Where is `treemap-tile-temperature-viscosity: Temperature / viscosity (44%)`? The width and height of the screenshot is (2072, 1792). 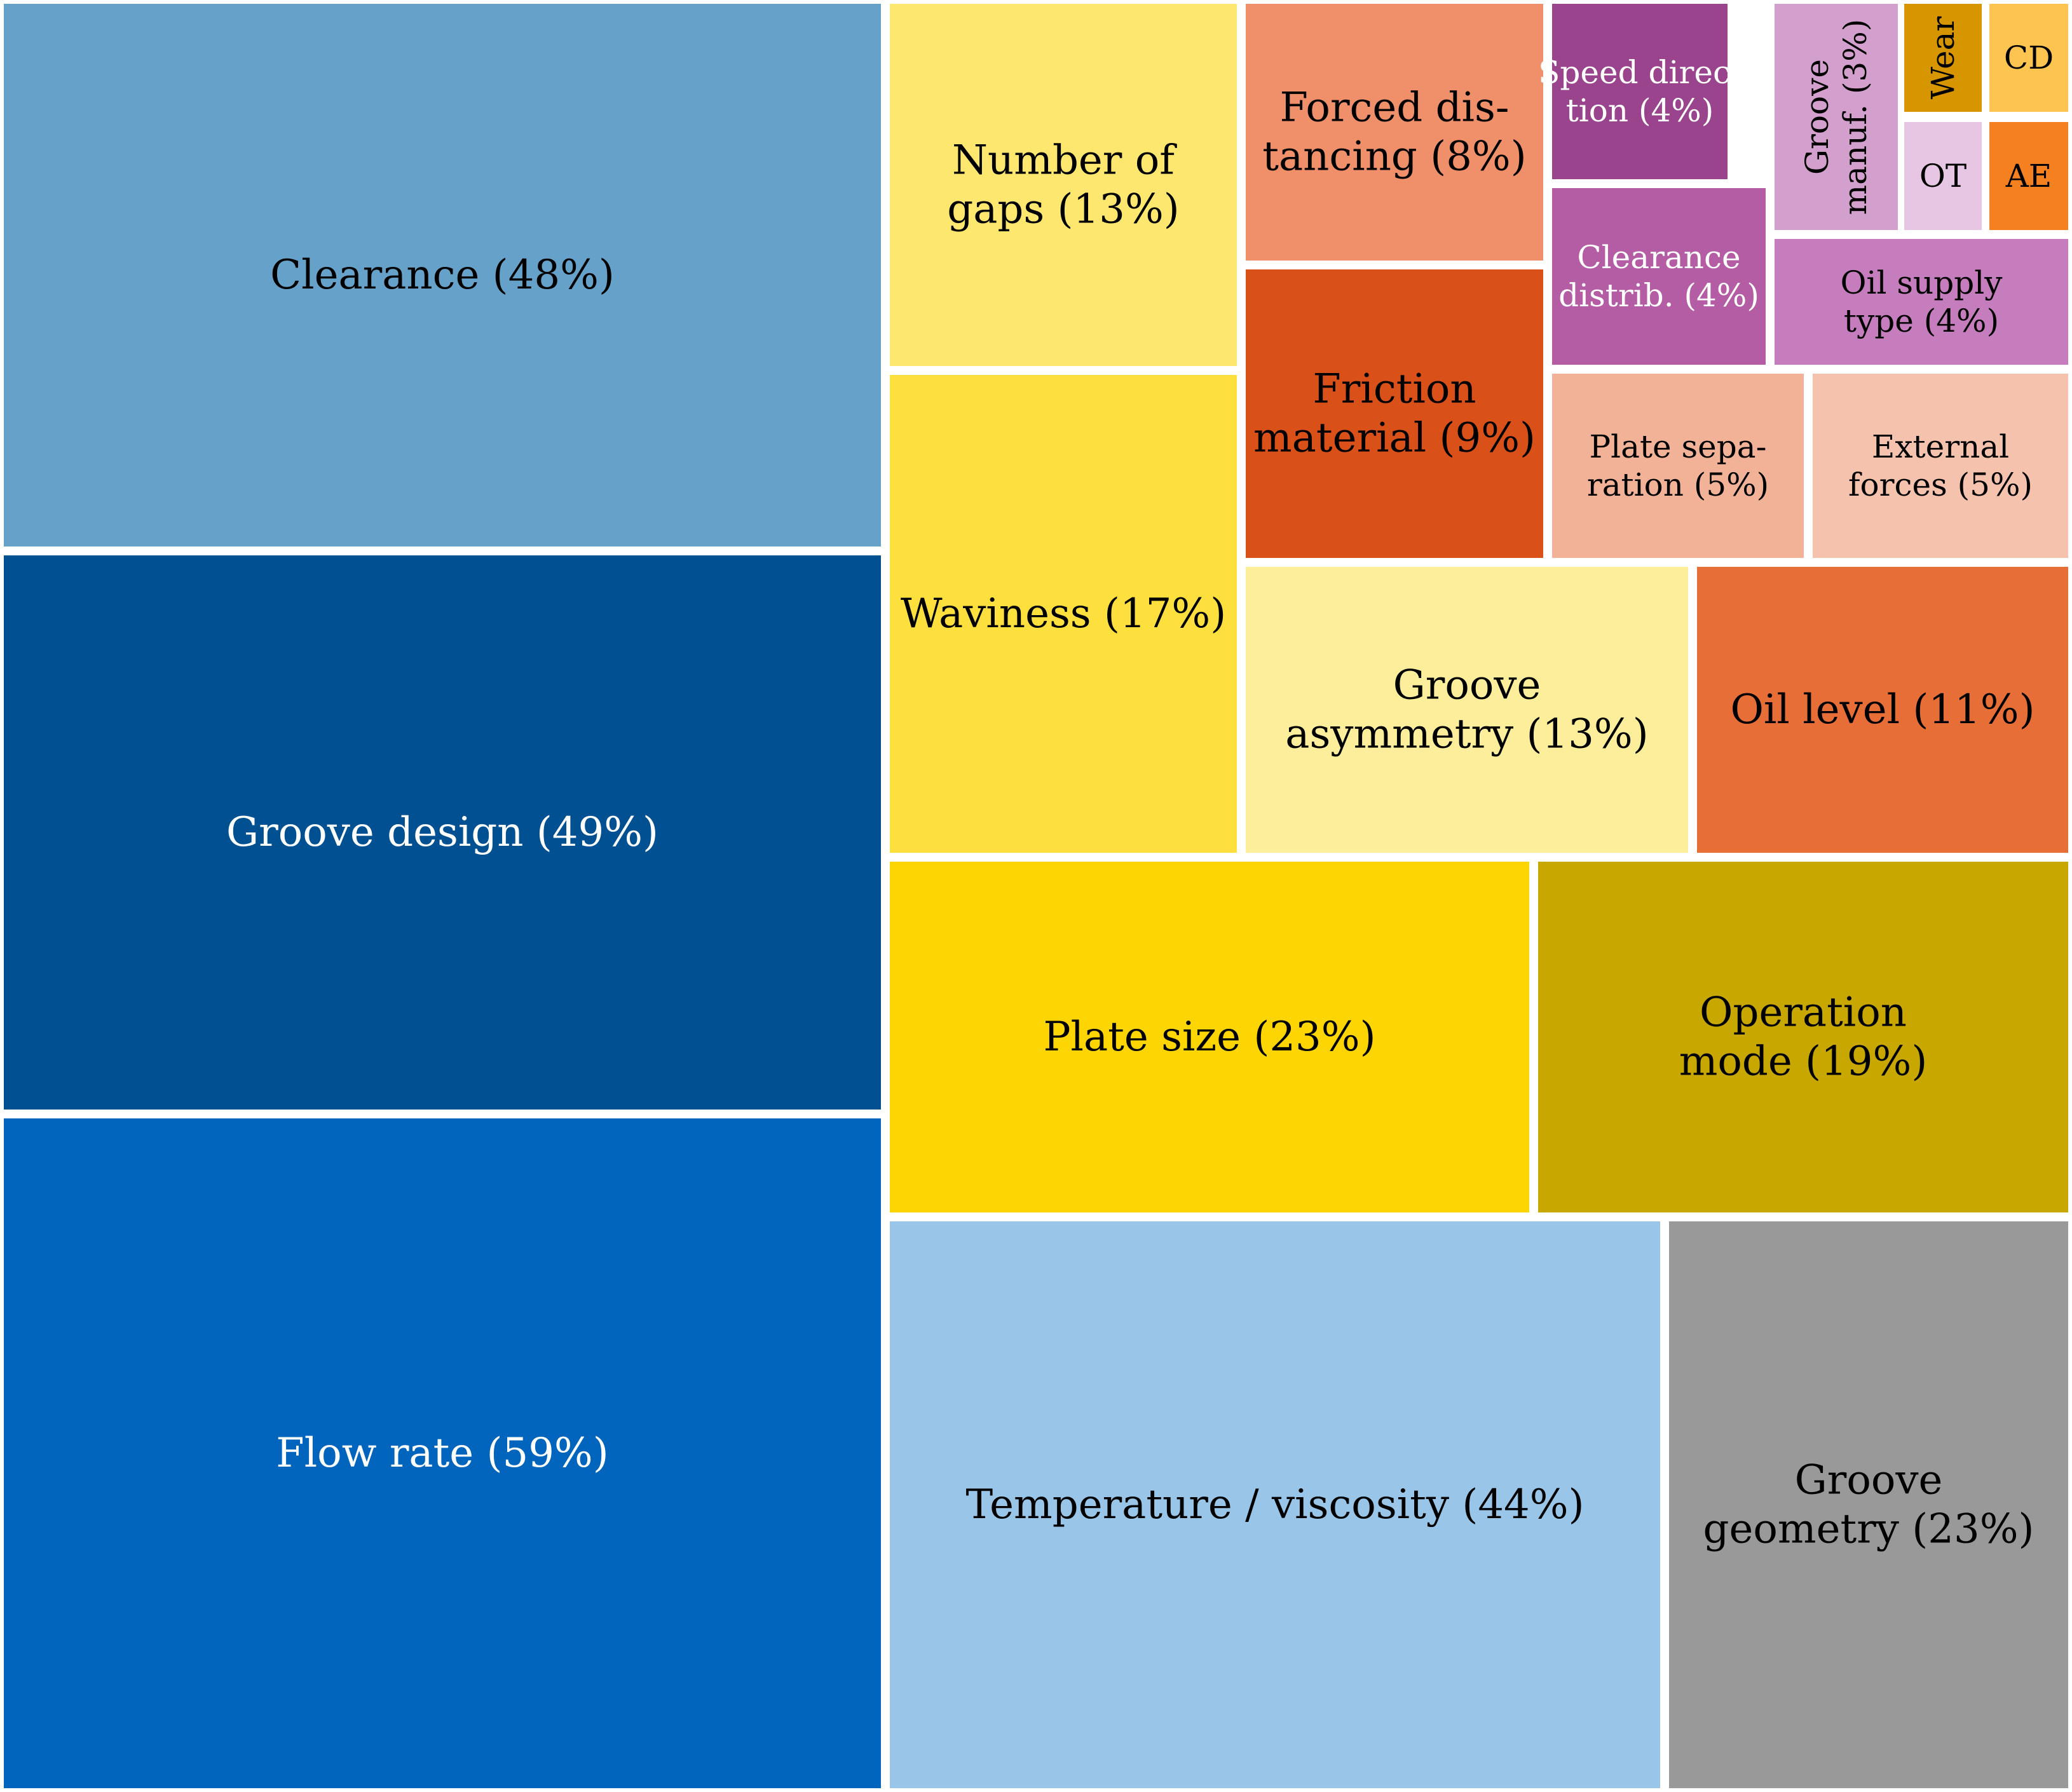 treemap-tile-temperature-viscosity: Temperature / viscosity (44%) is located at coordinates (1275, 1504).